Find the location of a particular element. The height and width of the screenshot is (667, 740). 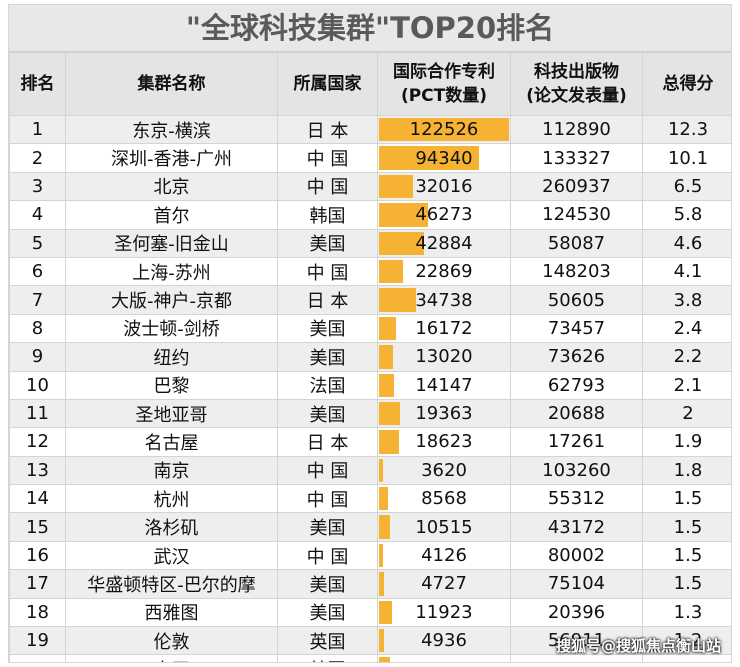

score-cell: 12.3 is located at coordinates (686, 129).